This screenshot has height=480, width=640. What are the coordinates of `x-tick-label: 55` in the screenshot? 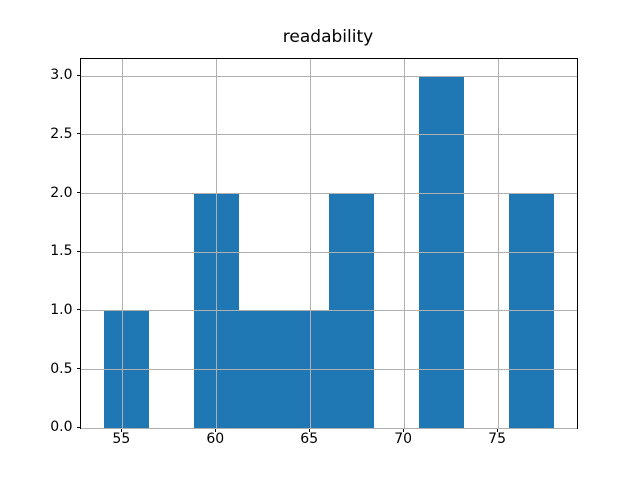 It's located at (121, 439).